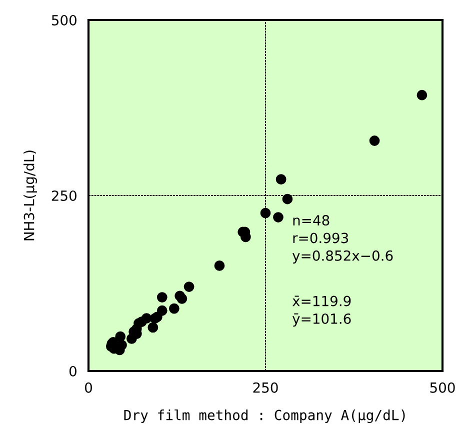 The image size is (459, 437). Describe the element at coordinates (64, 195) in the screenshot. I see `y-tick-label: 250` at that location.